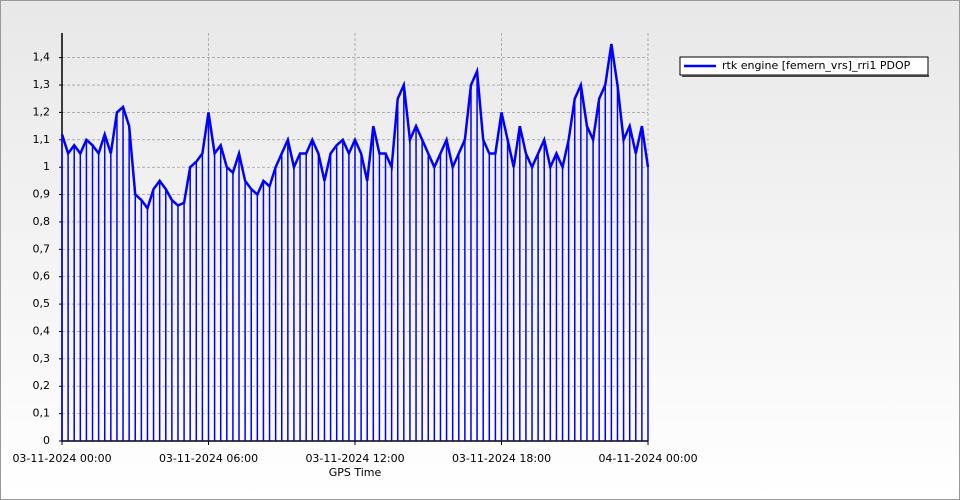 The image size is (960, 500). What do you see at coordinates (42, 413) in the screenshot?
I see `y-tick-label: 0,1` at bounding box center [42, 413].